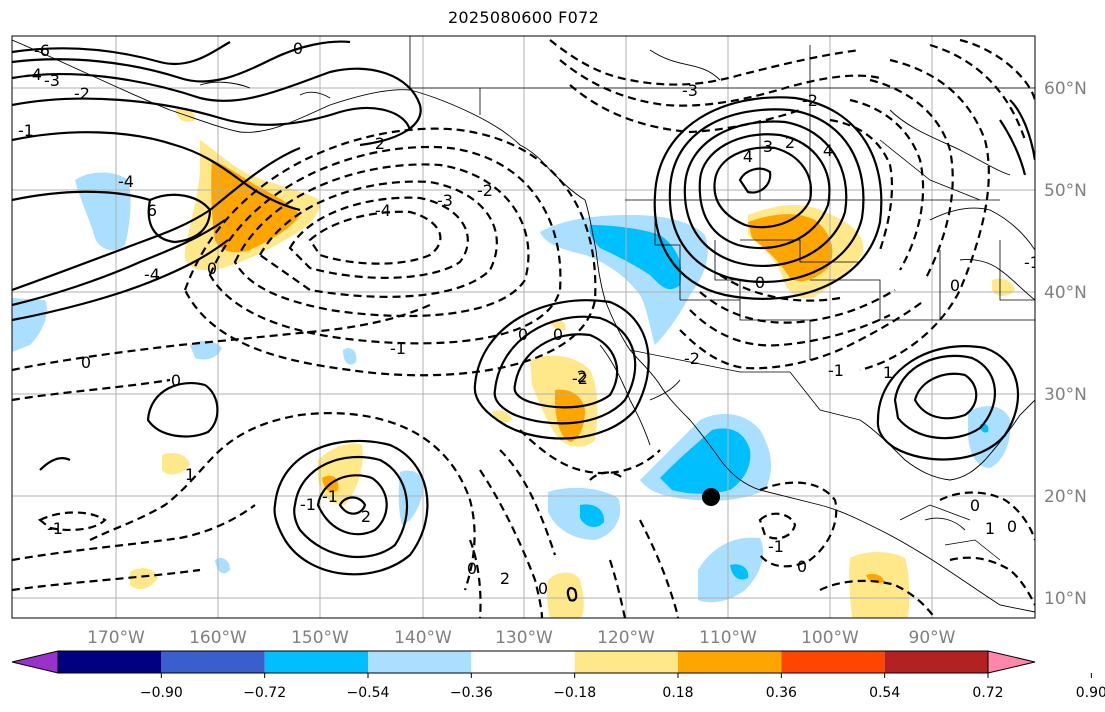 Image resolution: width=1105 pixels, height=712 pixels. Describe the element at coordinates (1011, 662) in the screenshot. I see `colorbar-extend-max` at that location.